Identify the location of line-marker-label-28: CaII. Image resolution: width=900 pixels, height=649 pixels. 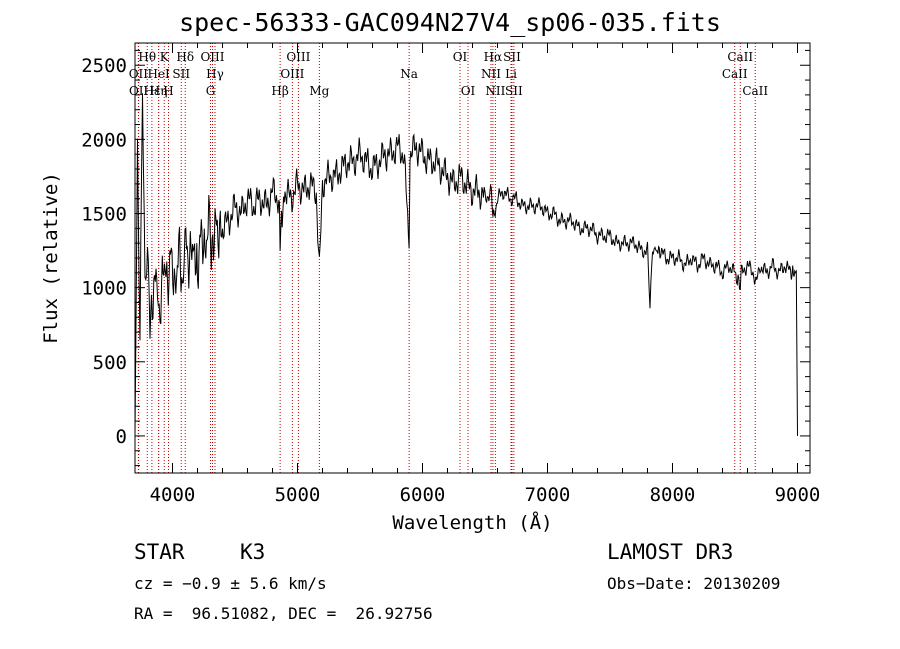
(755, 91).